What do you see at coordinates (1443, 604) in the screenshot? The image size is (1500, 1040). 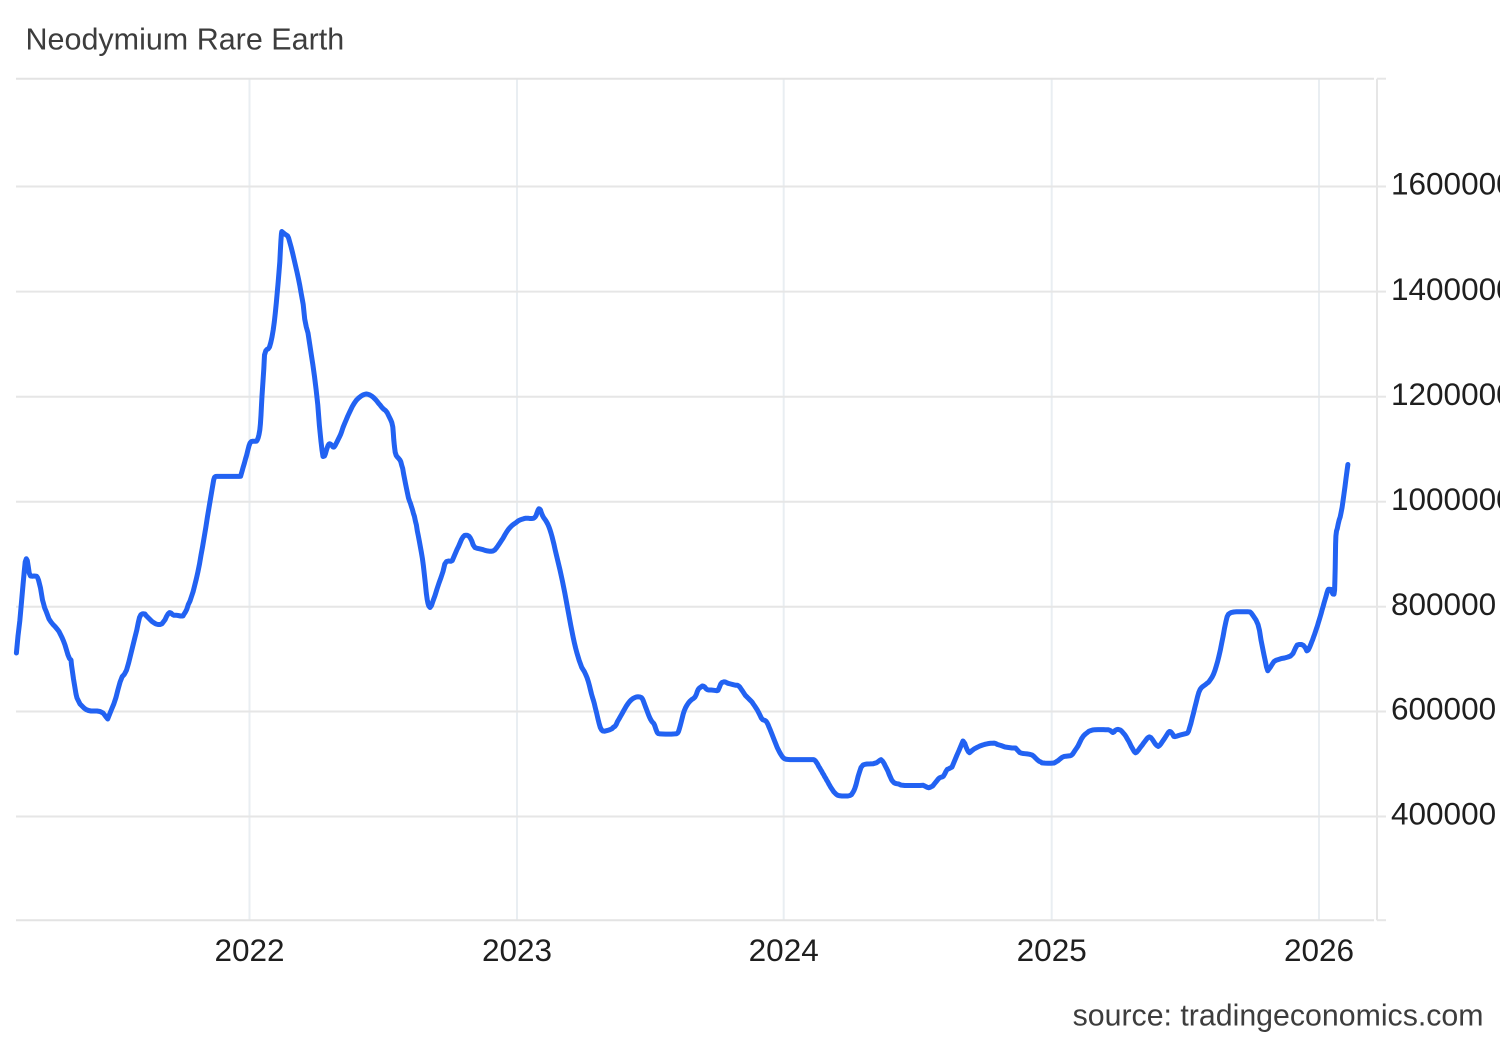 I see `svg-text: 800000` at bounding box center [1443, 604].